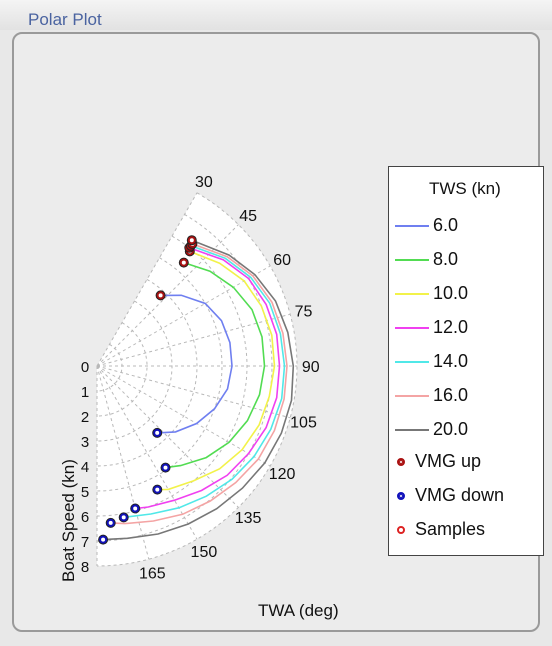 The height and width of the screenshot is (646, 552). I want to click on legend-label: 14.0, so click(451, 361).